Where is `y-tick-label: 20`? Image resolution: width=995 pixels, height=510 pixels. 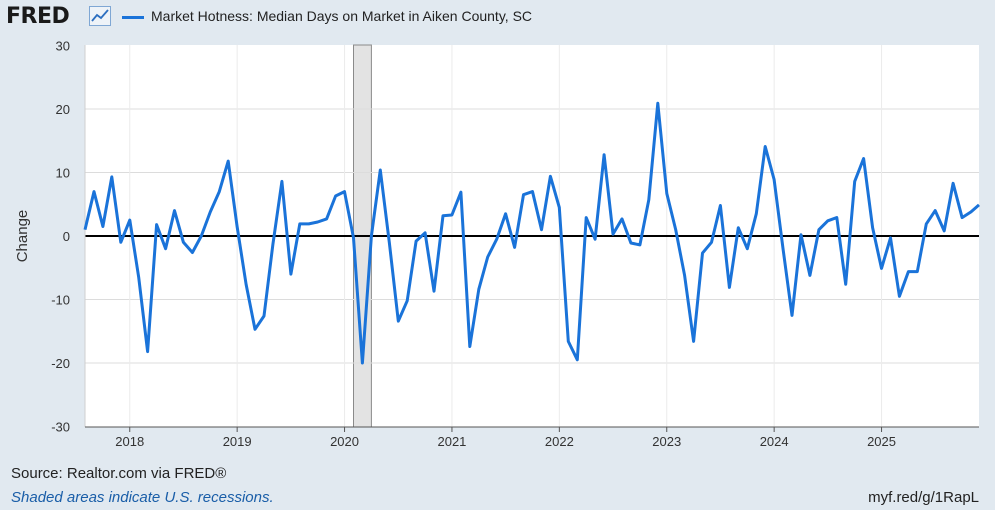 y-tick-label: 20 is located at coordinates (63, 109).